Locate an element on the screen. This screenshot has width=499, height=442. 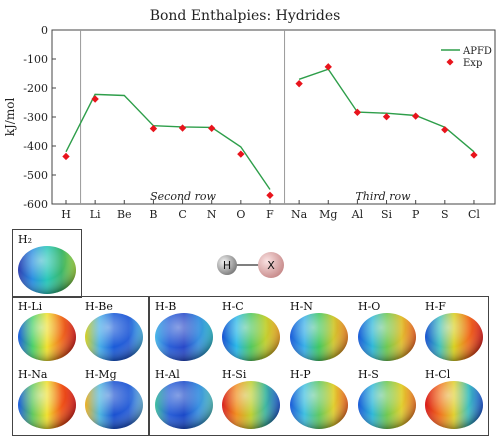
esp-tile-h-o: H-O is located at coordinates (387, 331).